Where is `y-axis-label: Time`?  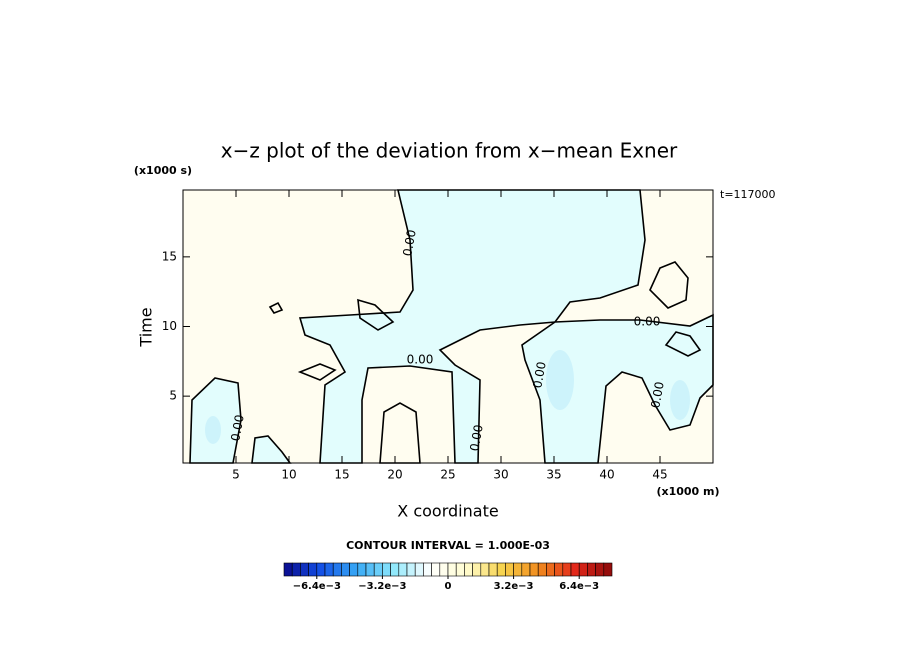
y-axis-label: Time is located at coordinates (146, 327).